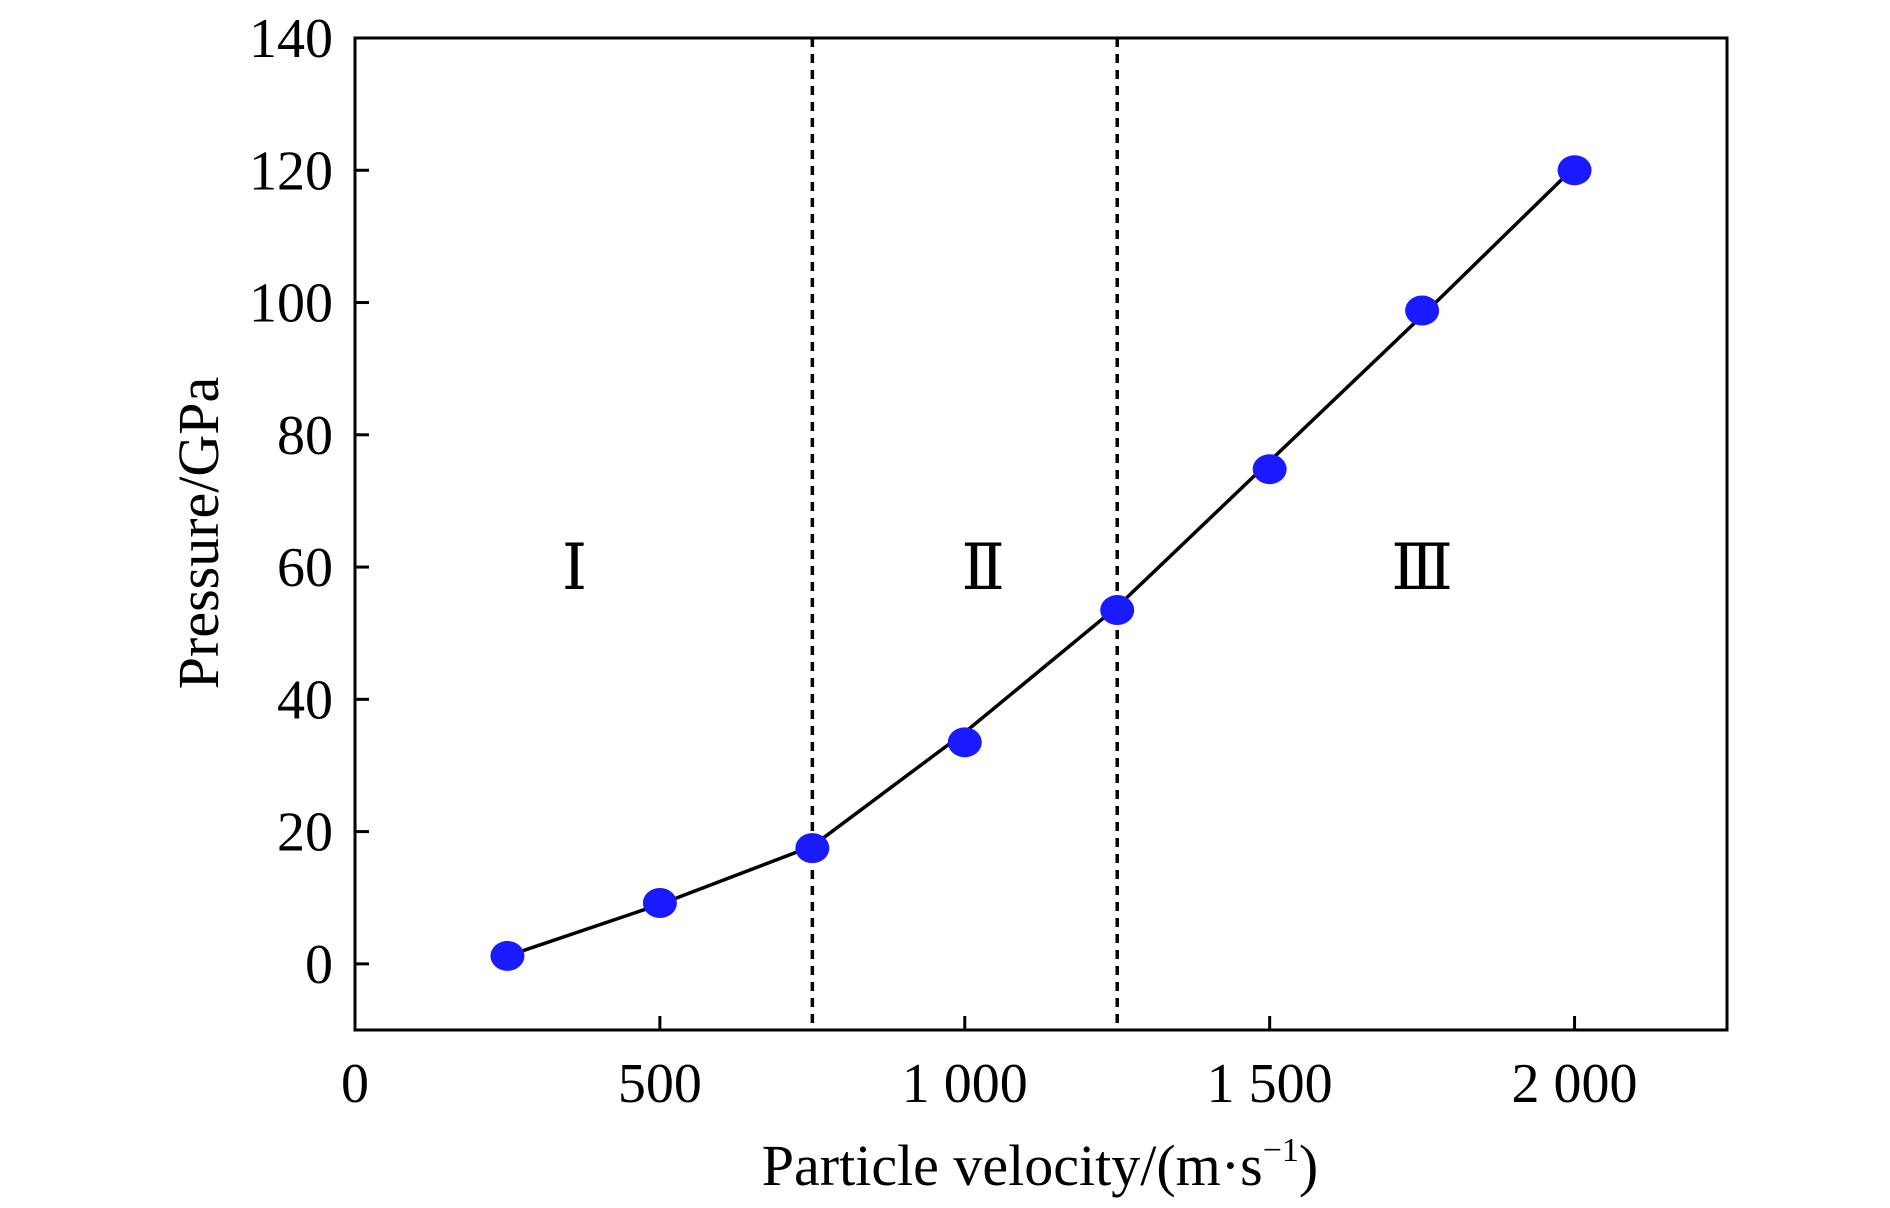 The height and width of the screenshot is (1208, 1890). Describe the element at coordinates (660, 1084) in the screenshot. I see `x-tick-label: 500` at that location.